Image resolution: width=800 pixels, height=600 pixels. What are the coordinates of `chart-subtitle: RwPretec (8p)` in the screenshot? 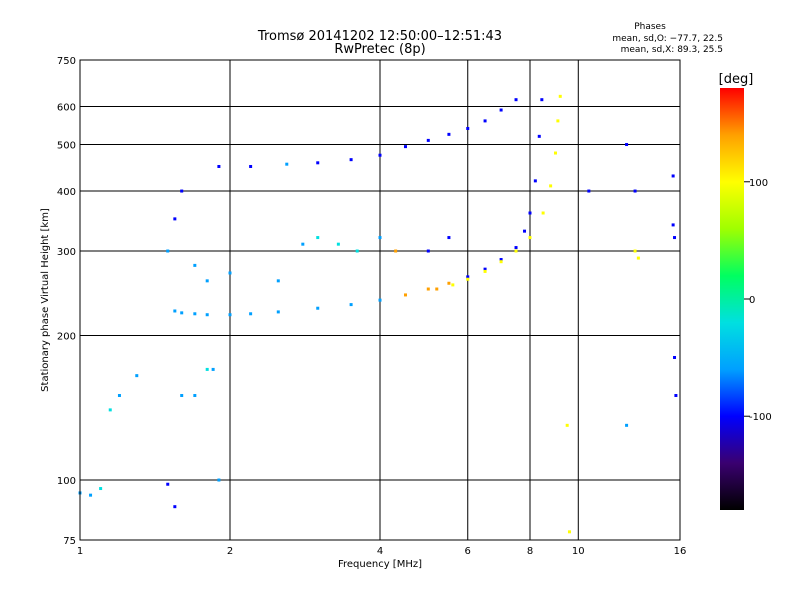 It's located at (379, 49).